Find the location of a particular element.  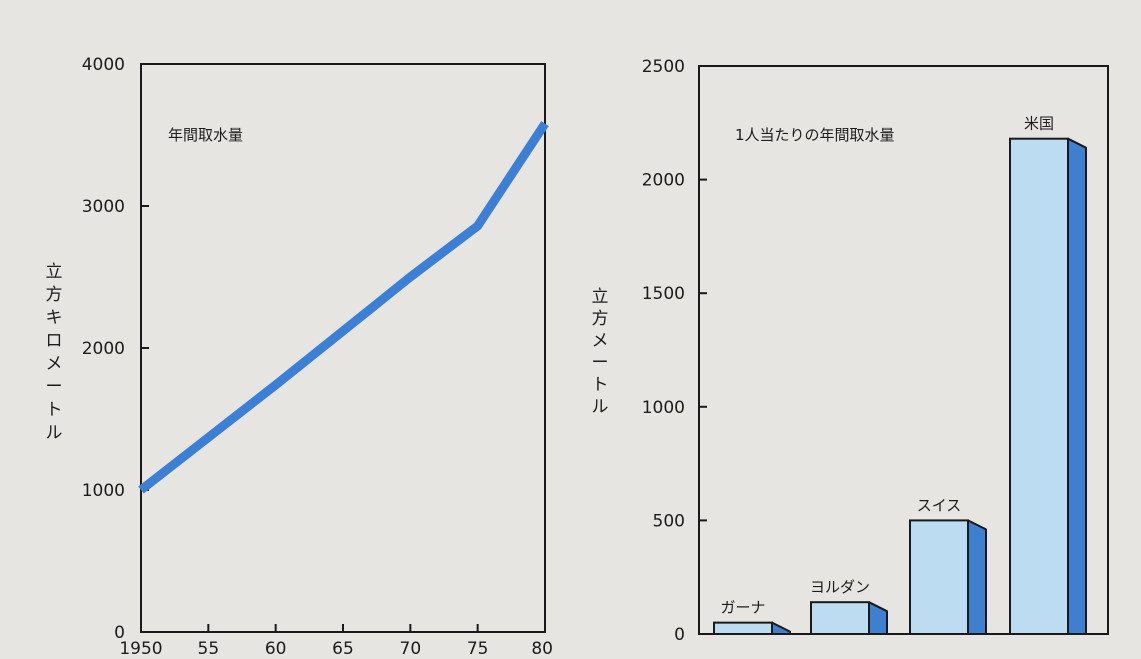

bar-category-label: スイス is located at coordinates (939, 505).